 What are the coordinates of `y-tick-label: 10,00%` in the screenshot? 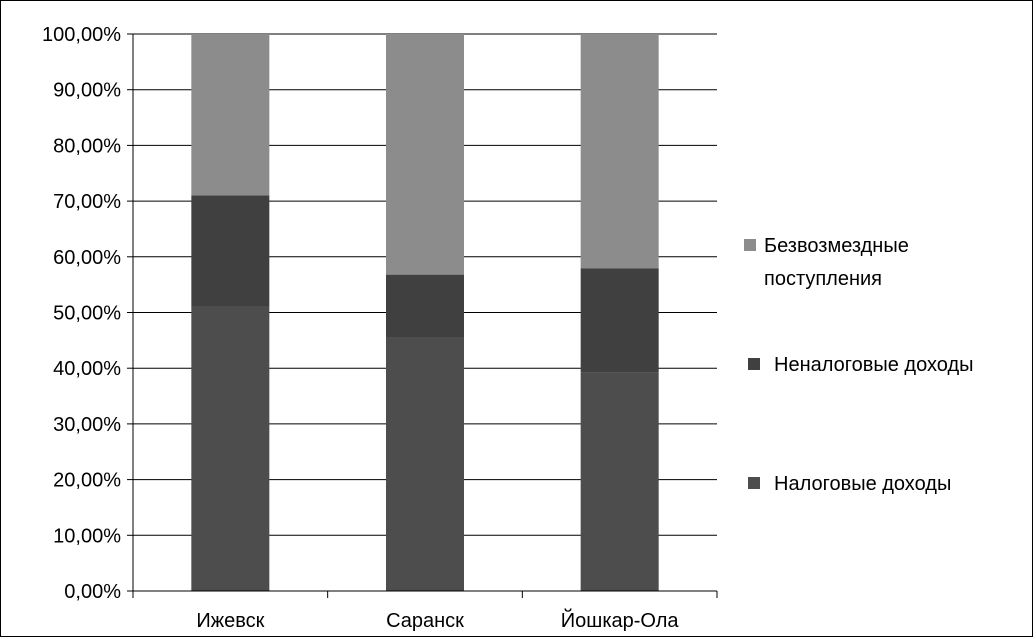 It's located at (87, 536).